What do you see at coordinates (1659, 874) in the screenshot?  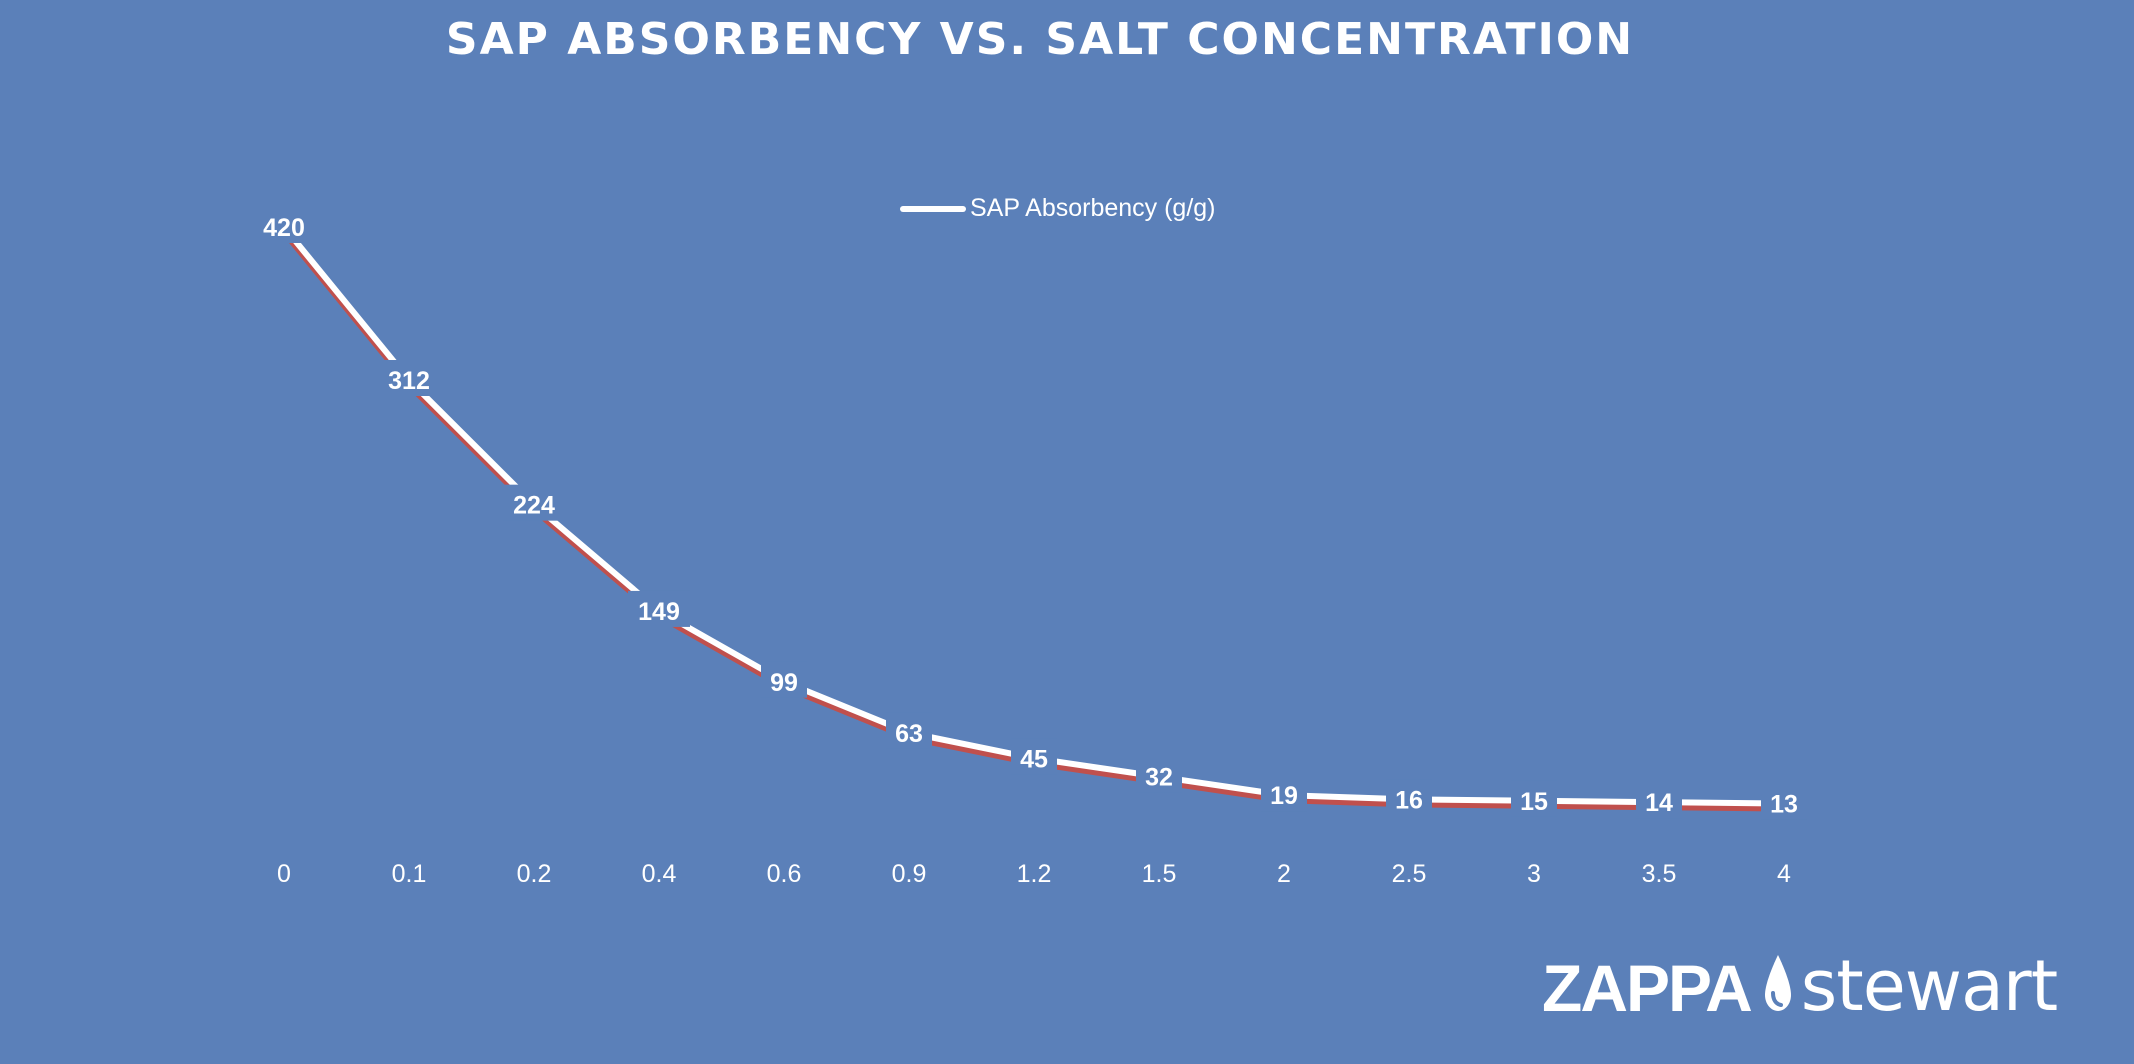 I see `x-tick-label: 3.5` at bounding box center [1659, 874].